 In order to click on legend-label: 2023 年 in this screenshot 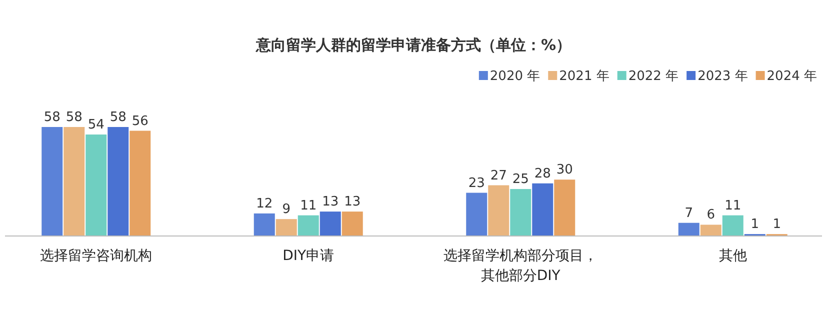, I will do `click(723, 76)`.